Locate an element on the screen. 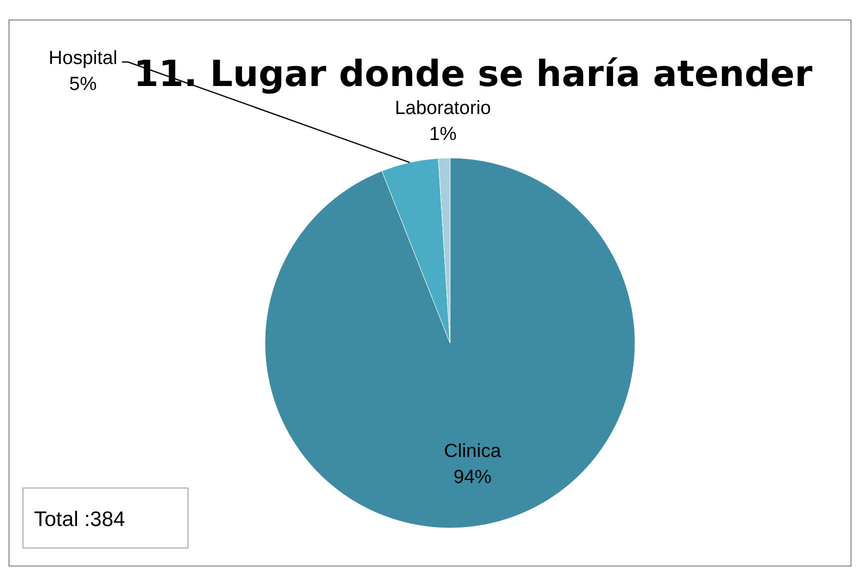  text: Total :384 is located at coordinates (80, 519).